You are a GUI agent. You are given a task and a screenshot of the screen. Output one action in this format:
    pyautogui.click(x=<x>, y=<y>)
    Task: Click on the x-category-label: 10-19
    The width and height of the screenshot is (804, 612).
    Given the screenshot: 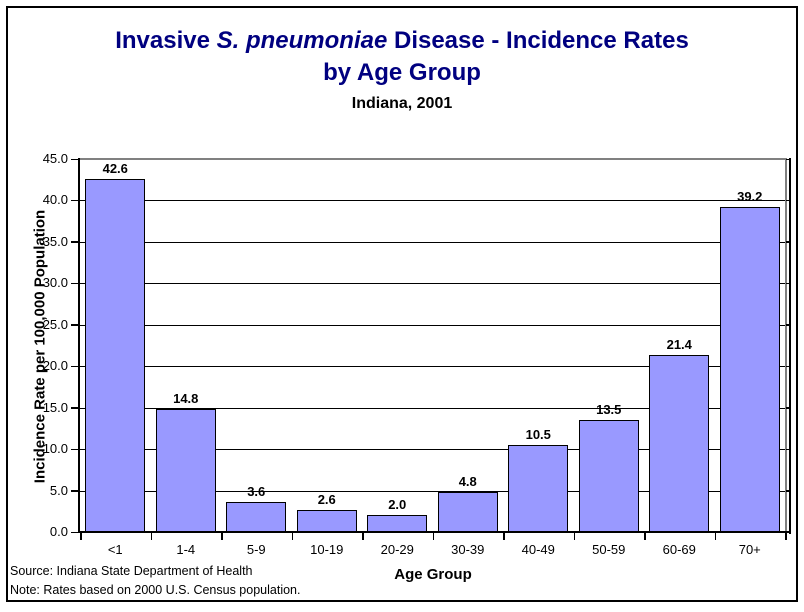 What is the action you would take?
    pyautogui.click(x=327, y=549)
    